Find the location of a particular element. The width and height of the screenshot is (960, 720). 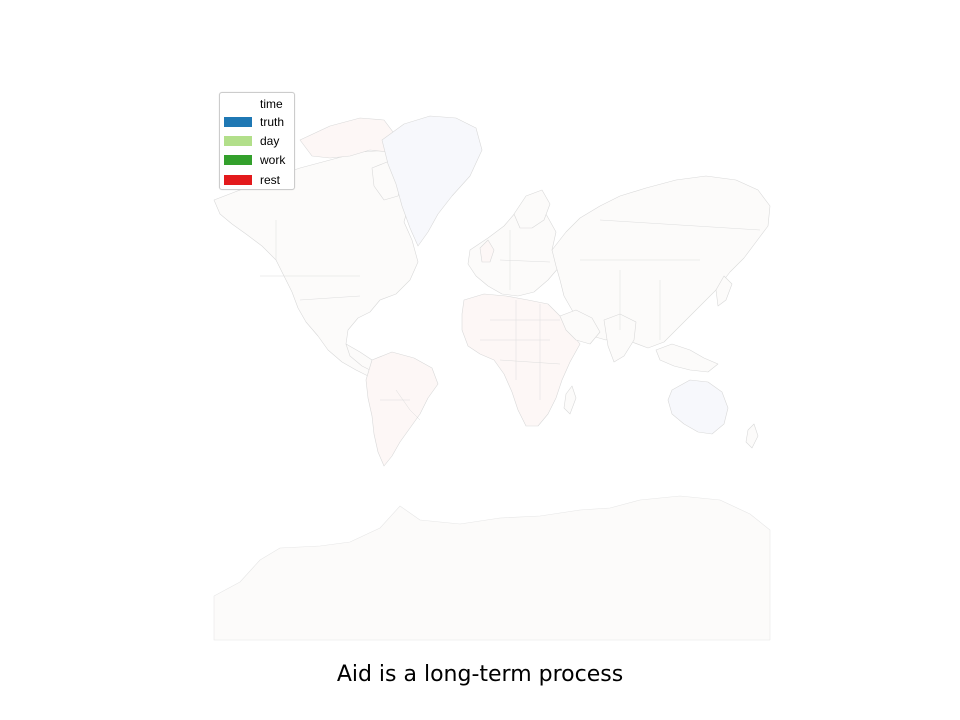

map-legend: time truth day work rest is located at coordinates (257, 141).